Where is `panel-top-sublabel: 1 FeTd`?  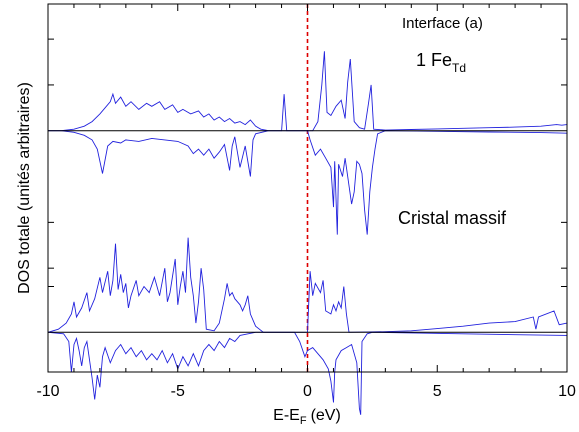 panel-top-sublabel: 1 FeTd is located at coordinates (441, 62).